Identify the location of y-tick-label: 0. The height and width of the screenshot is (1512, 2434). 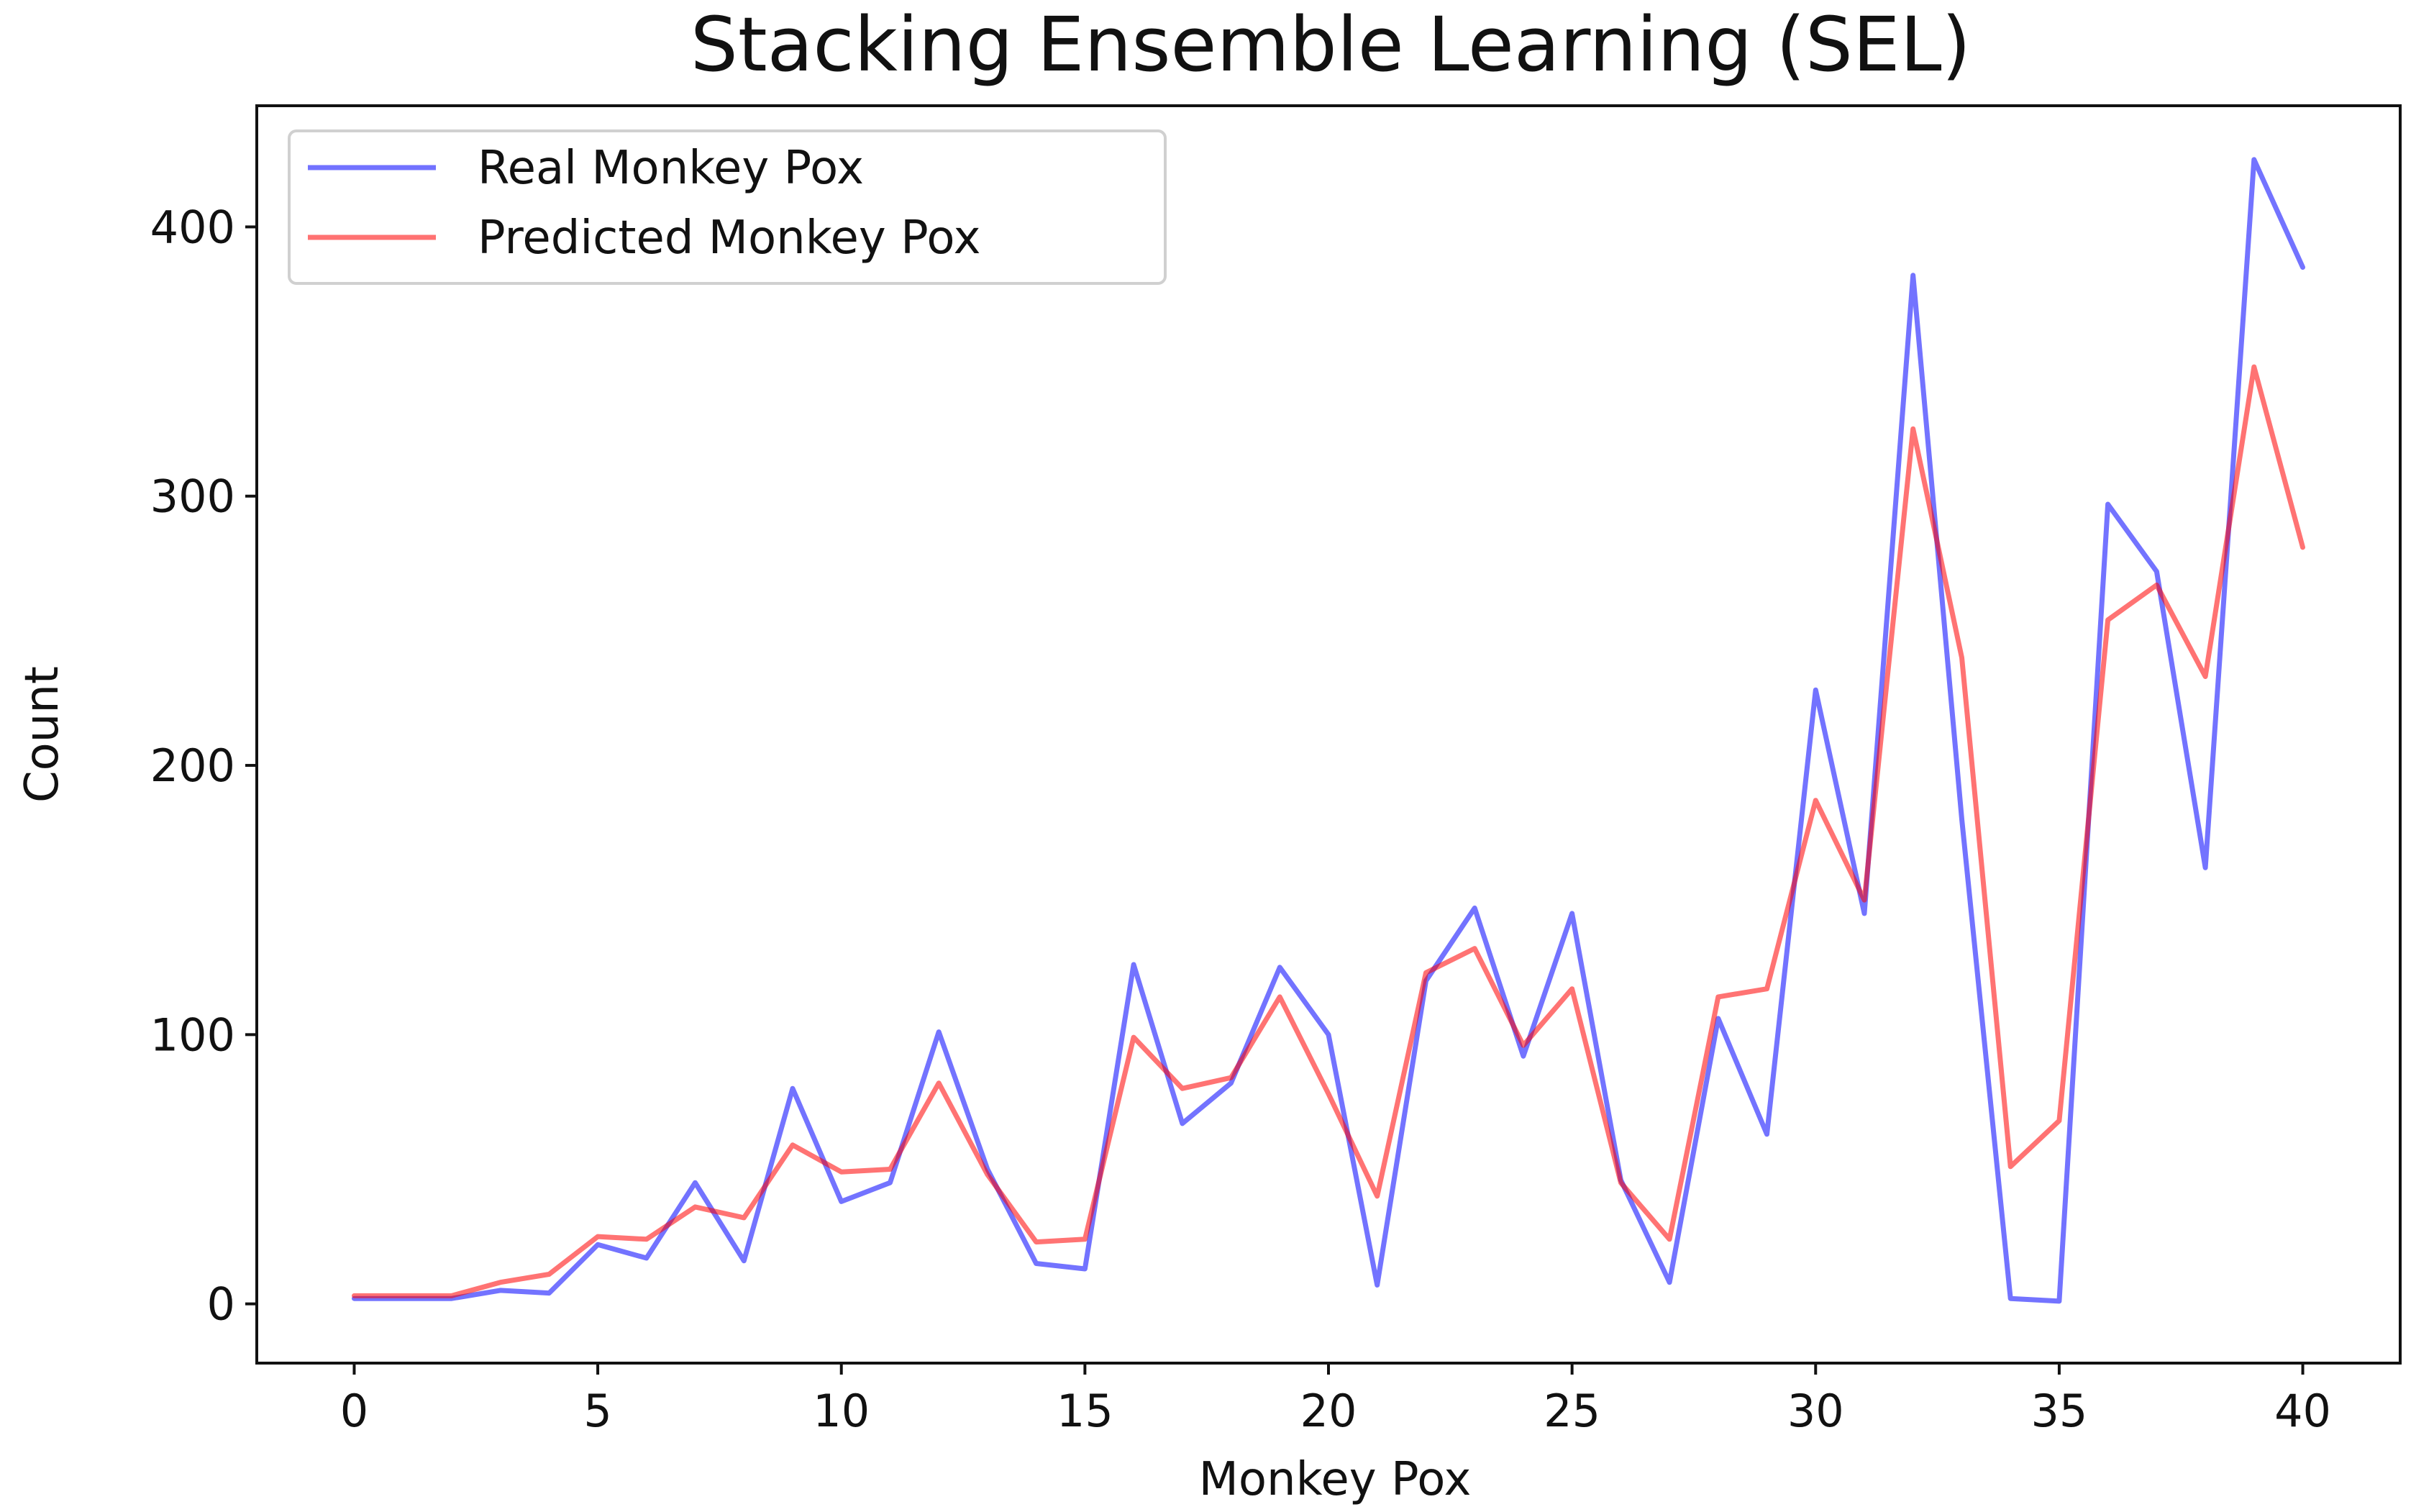
(221, 1304).